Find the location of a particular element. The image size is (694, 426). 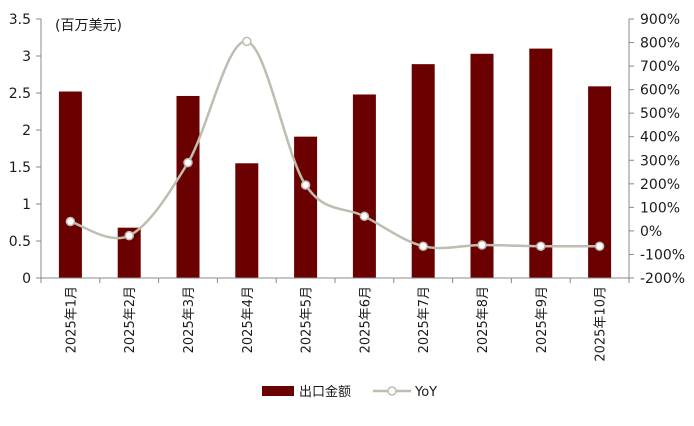

legend-line-label: YoY is located at coordinates (425, 392).